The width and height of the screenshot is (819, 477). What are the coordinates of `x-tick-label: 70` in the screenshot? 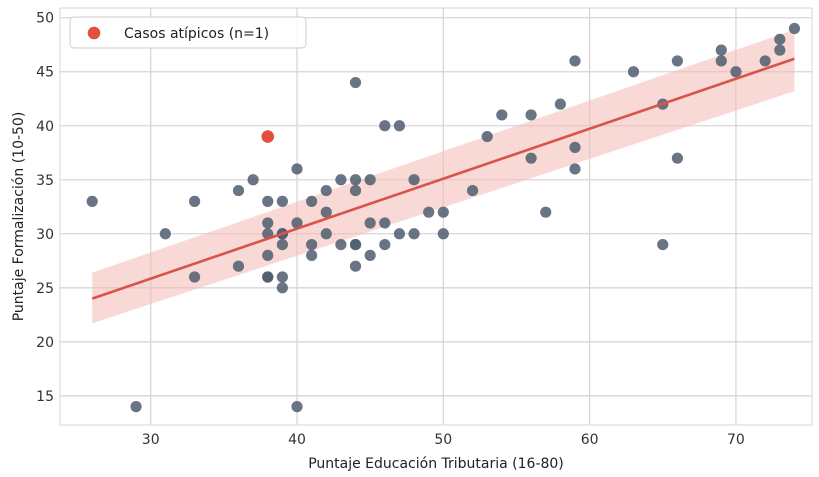 It's located at (736, 440).